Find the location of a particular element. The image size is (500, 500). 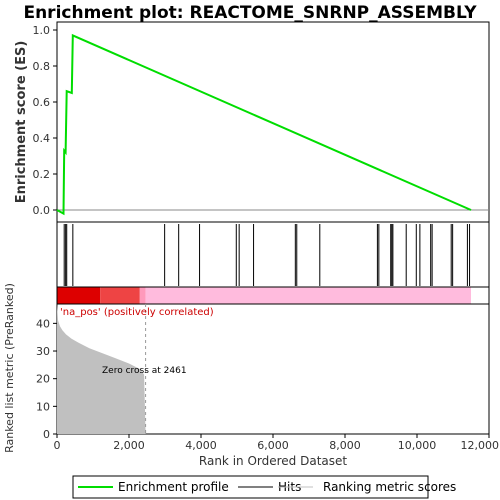

metric-y-tick-label: 20 is located at coordinates (43, 379).